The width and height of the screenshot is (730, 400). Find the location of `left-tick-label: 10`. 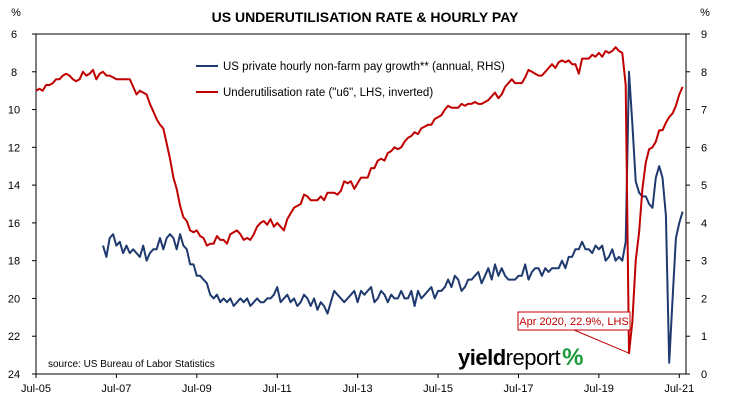

left-tick-label: 10 is located at coordinates (14, 111).